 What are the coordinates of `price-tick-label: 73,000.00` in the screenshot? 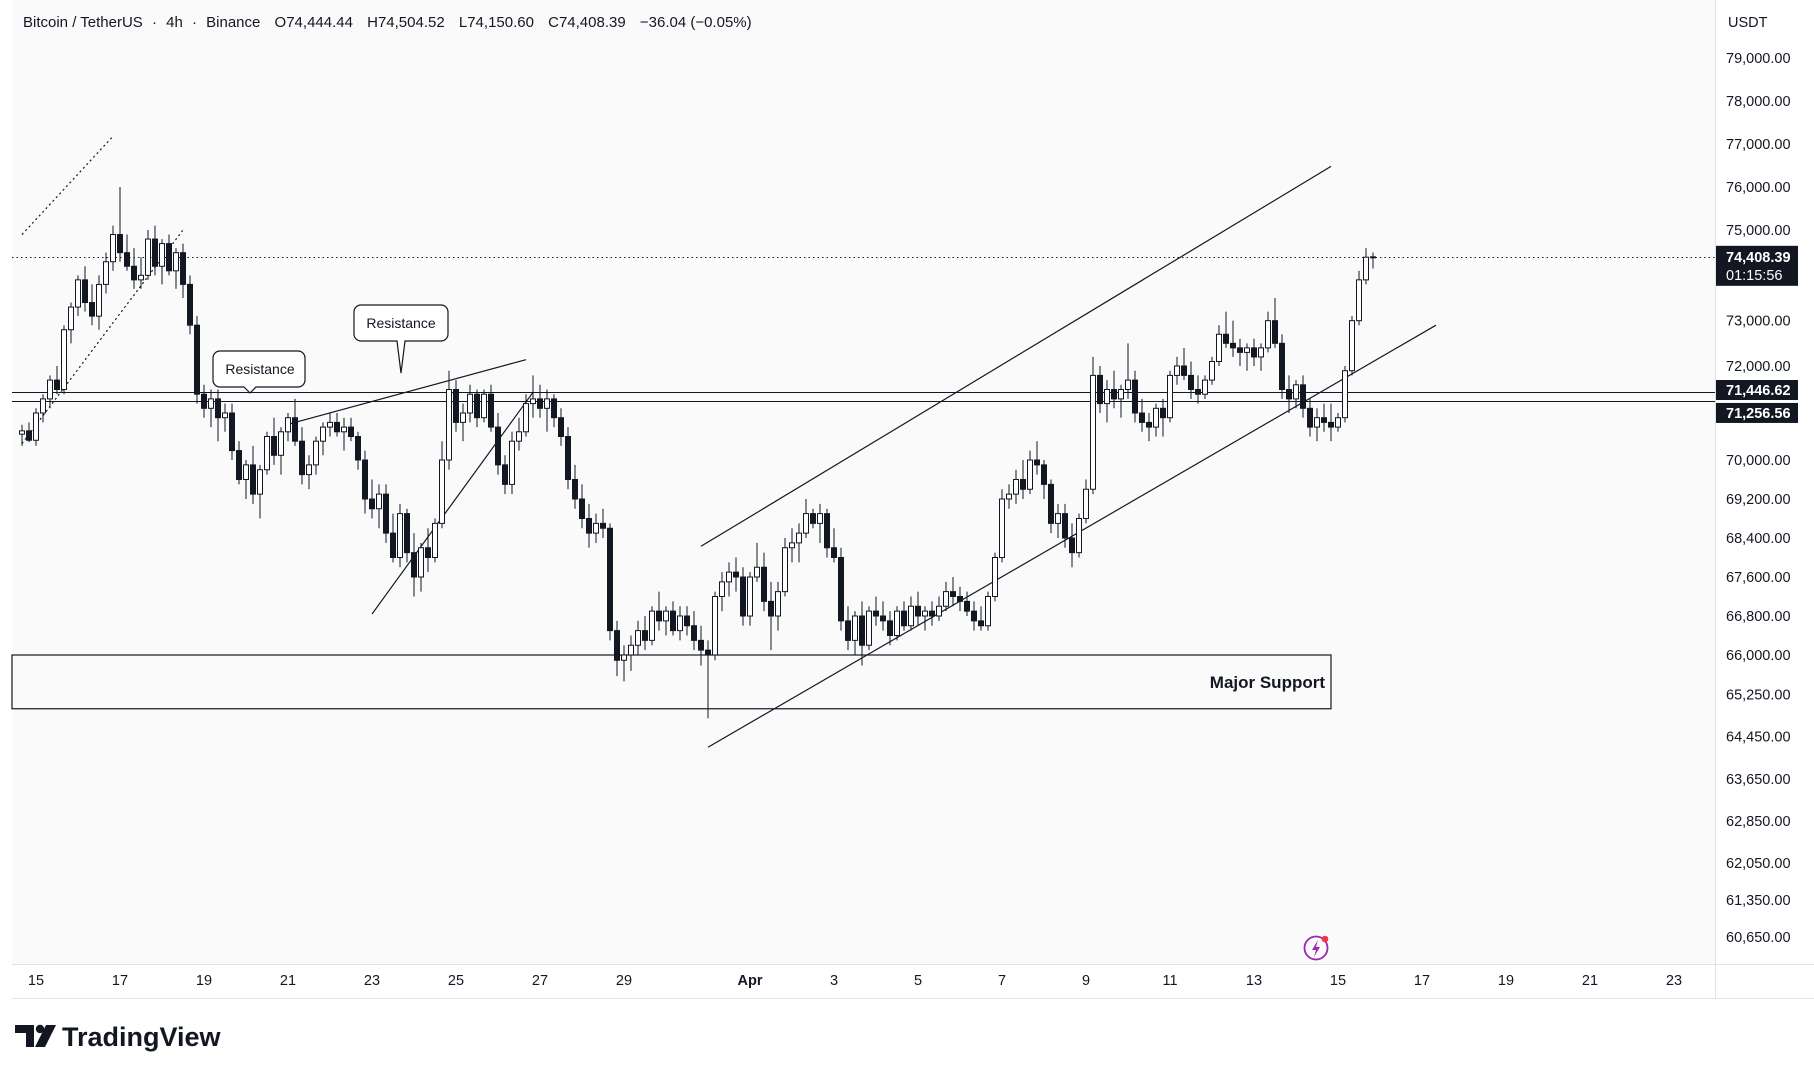 It's located at (1758, 322).